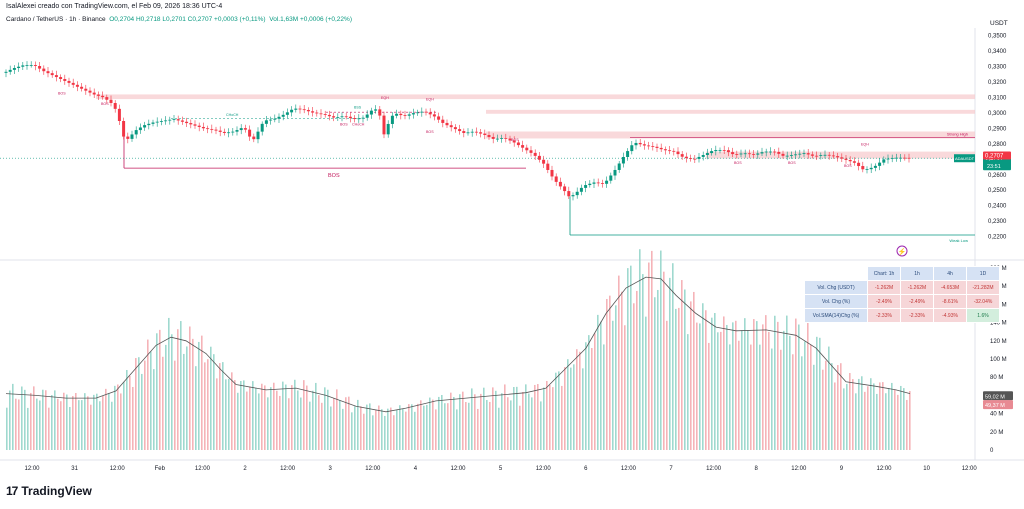 Image resolution: width=1024 pixels, height=509 pixels. What do you see at coordinates (997, 222) in the screenshot?
I see `price-tick-label: 0,2300` at bounding box center [997, 222].